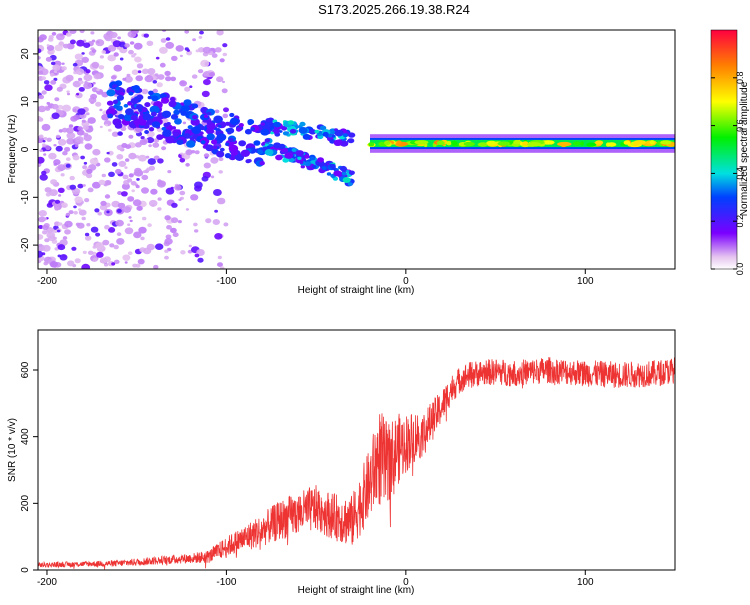 The height and width of the screenshot is (605, 750). What do you see at coordinates (25, 570) in the screenshot?
I see `snr-y-tick-label: 0` at bounding box center [25, 570].